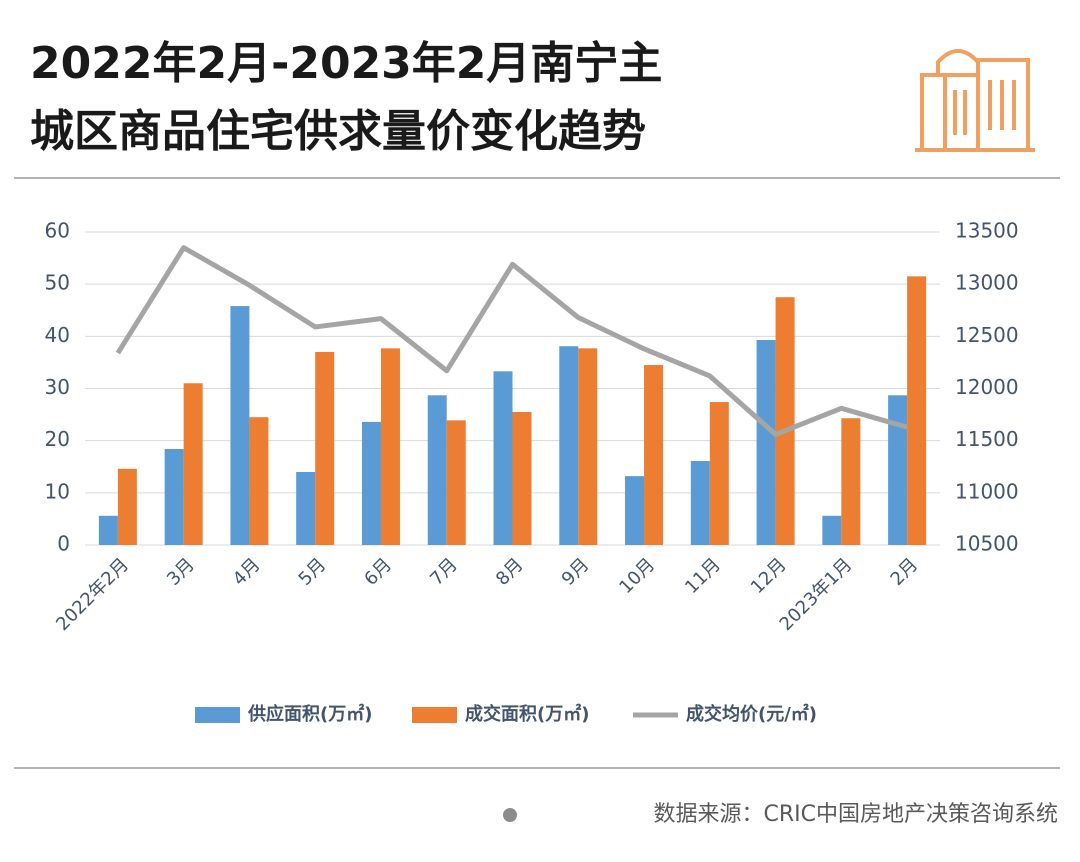  What do you see at coordinates (769, 576) in the screenshot?
I see `x-tick-label: 12月` at bounding box center [769, 576].